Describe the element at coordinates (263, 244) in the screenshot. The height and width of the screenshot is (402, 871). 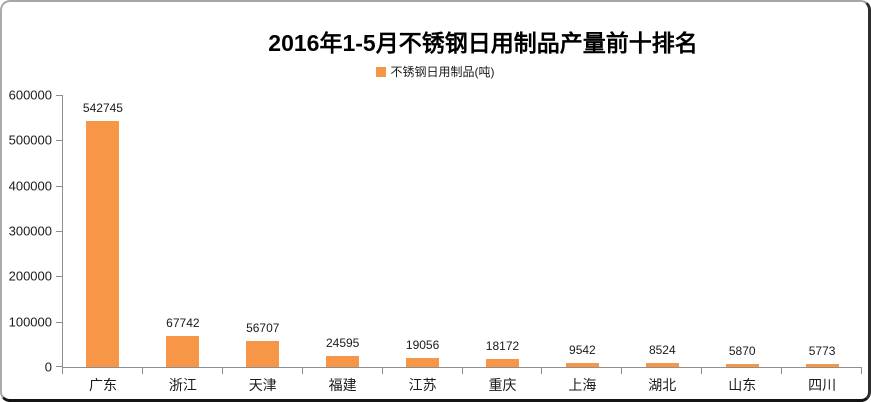
I see `category-2: 56707 天津` at that location.